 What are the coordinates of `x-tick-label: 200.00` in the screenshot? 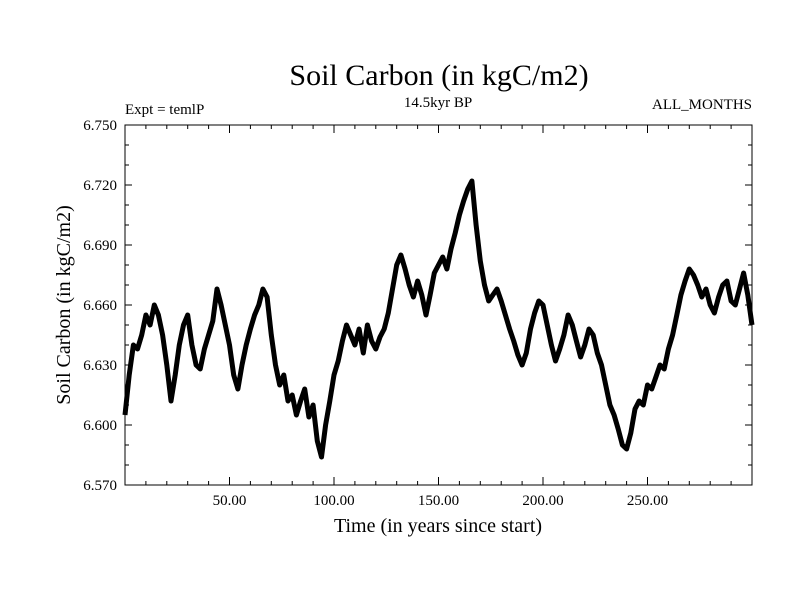 It's located at (542, 501).